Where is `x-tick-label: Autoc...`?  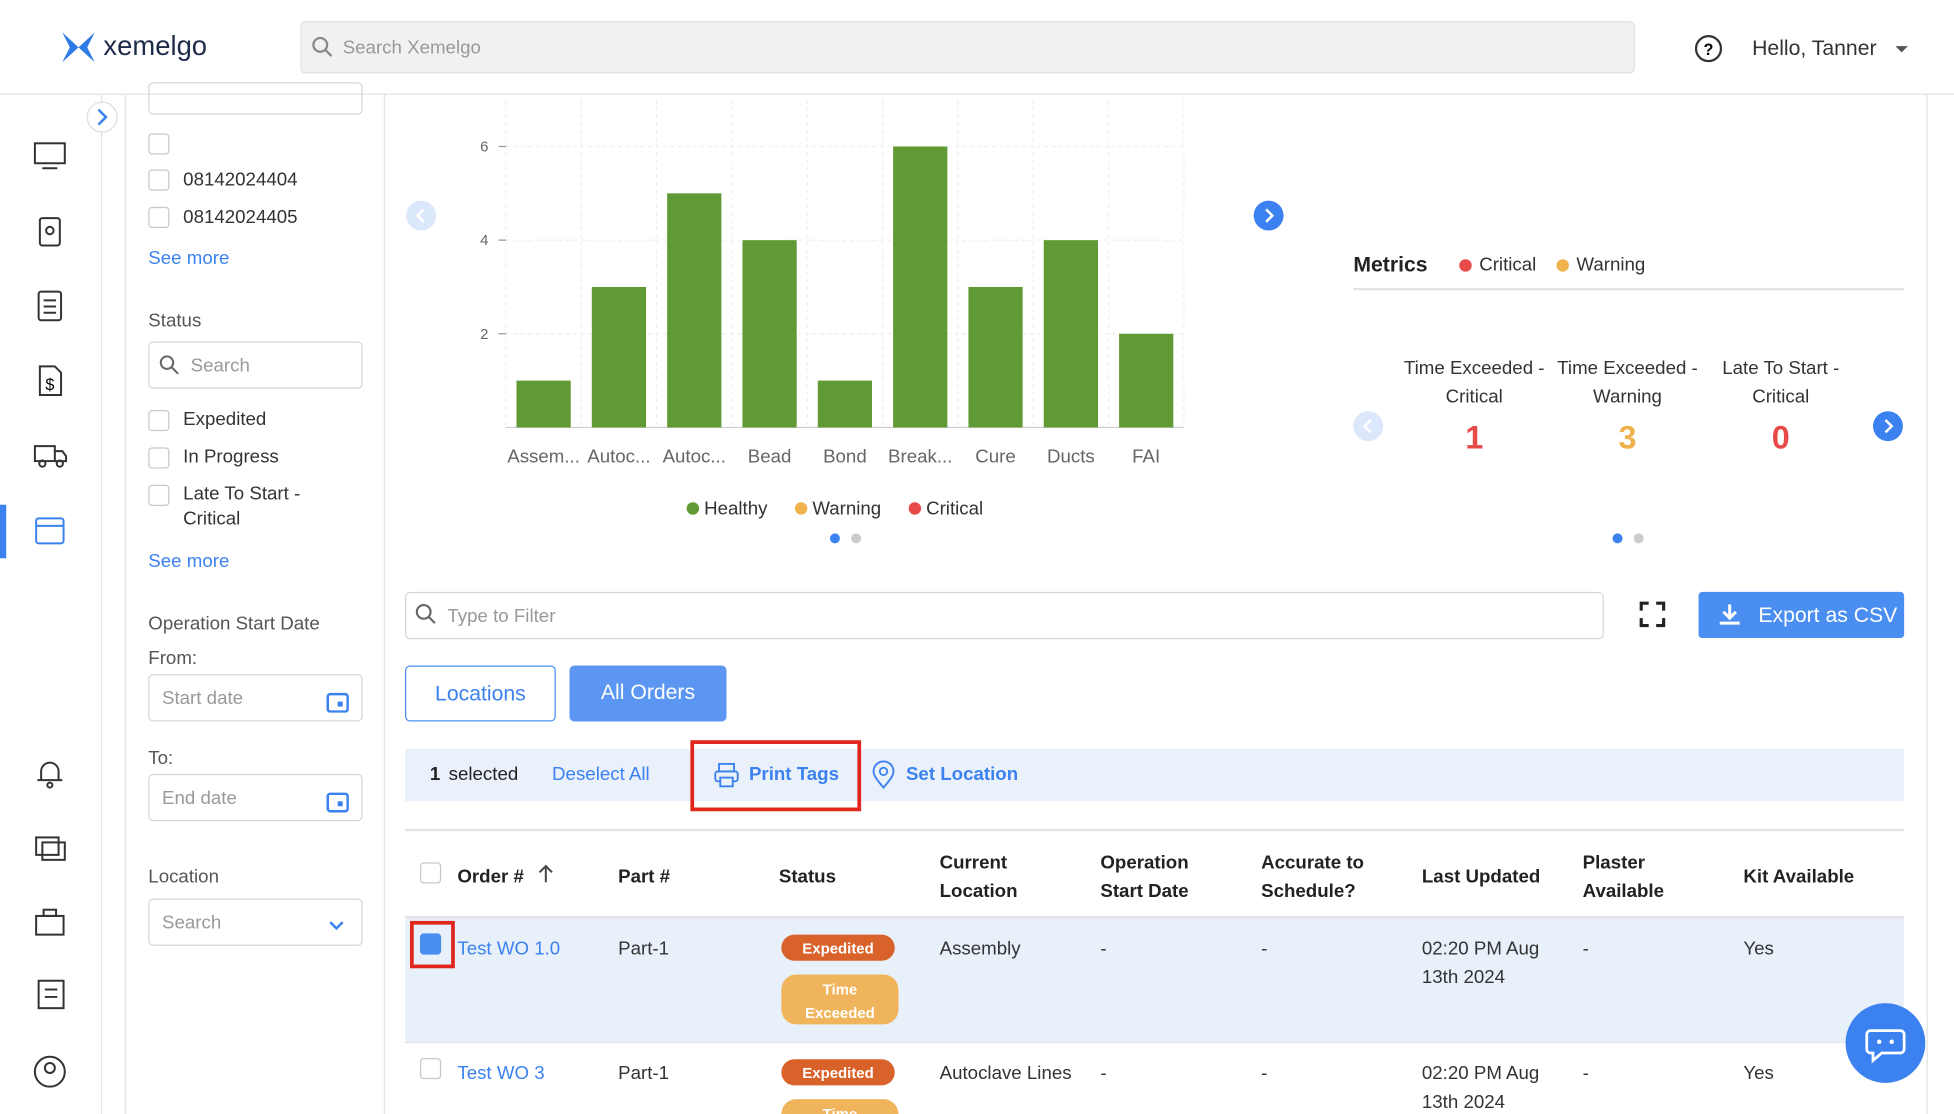
x-tick-label: Autoc... is located at coordinates (694, 455).